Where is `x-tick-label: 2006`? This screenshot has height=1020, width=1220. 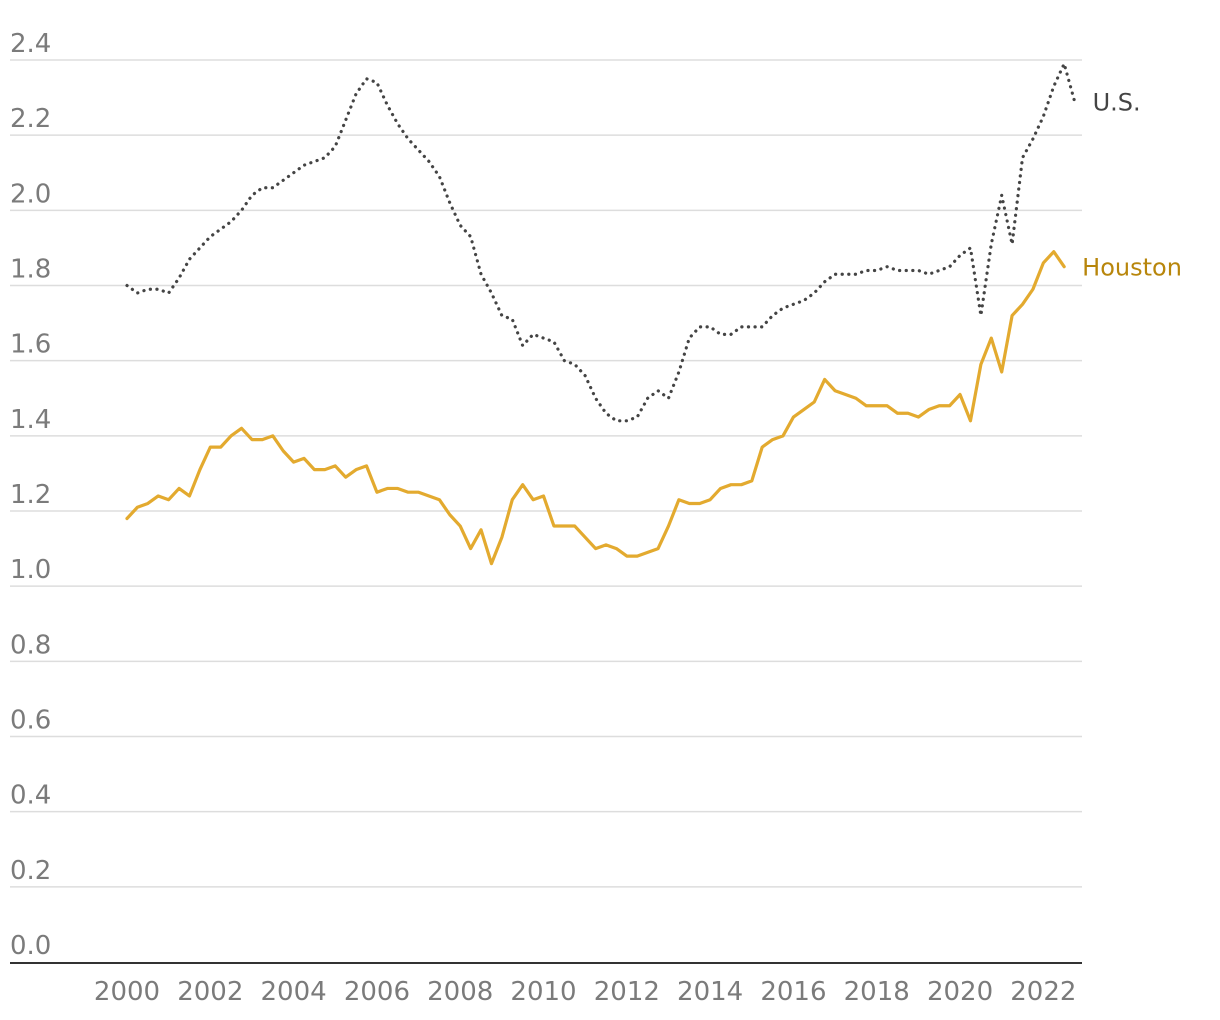 x-tick-label: 2006 is located at coordinates (377, 992).